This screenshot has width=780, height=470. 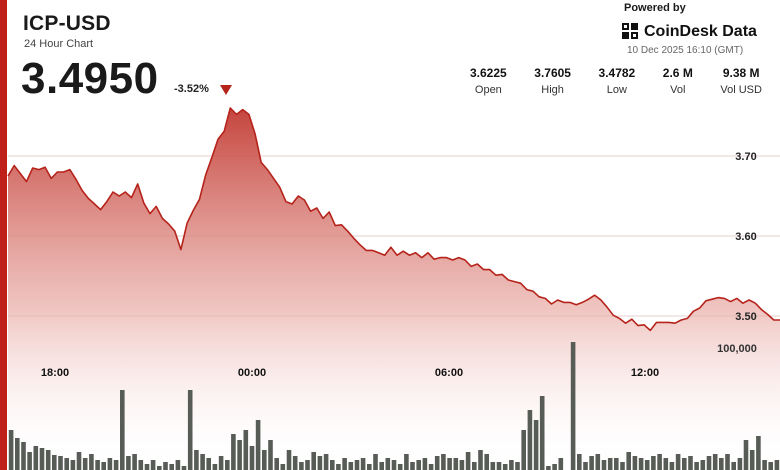 What do you see at coordinates (252, 373) in the screenshot?
I see `x-tick-label: 00:00` at bounding box center [252, 373].